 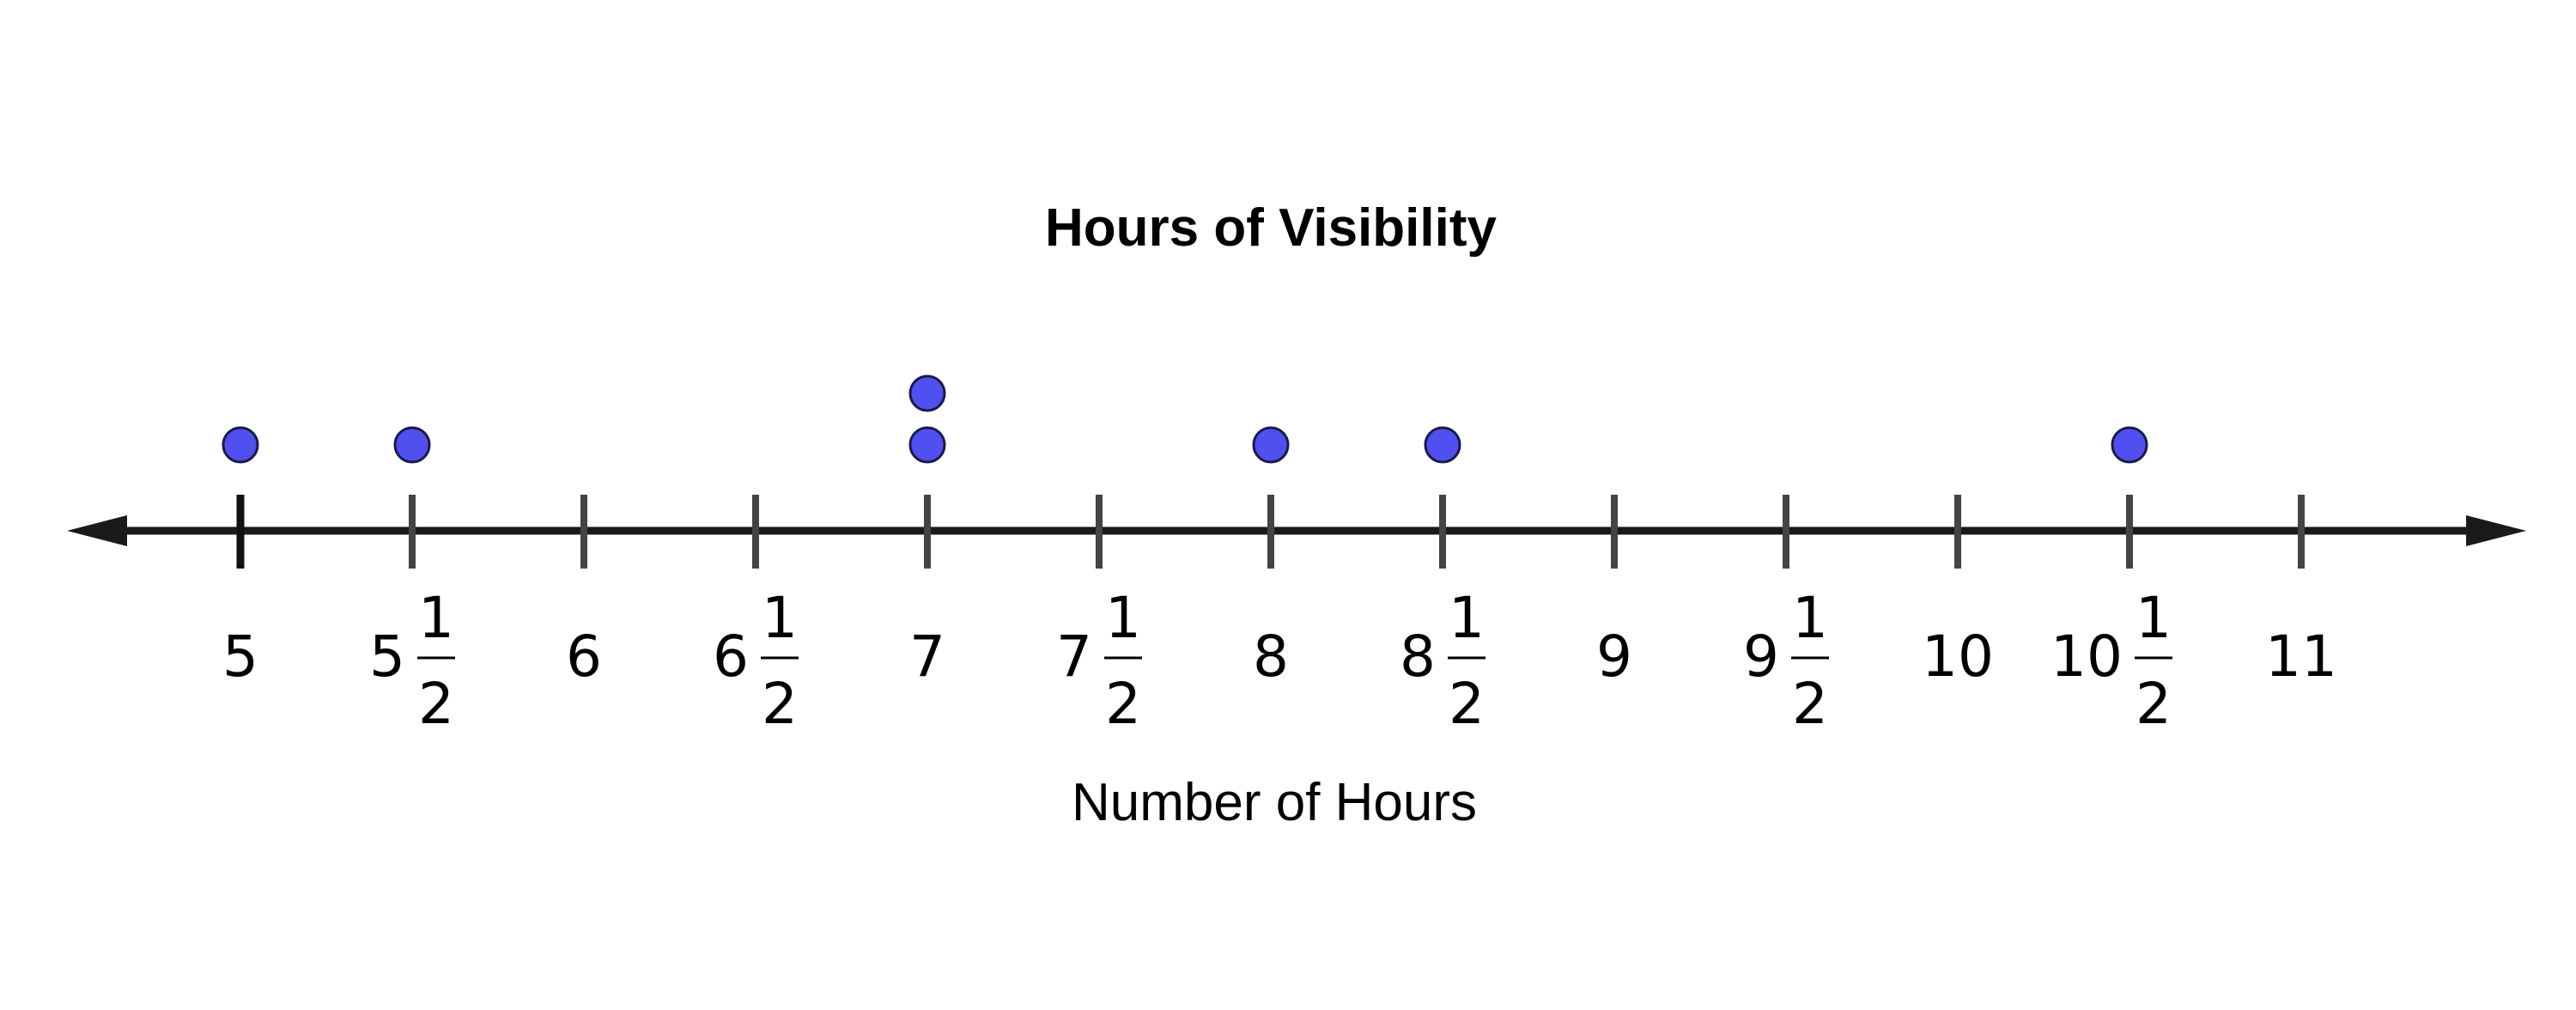 I want to click on tick-label: 10, so click(x=1958, y=657).